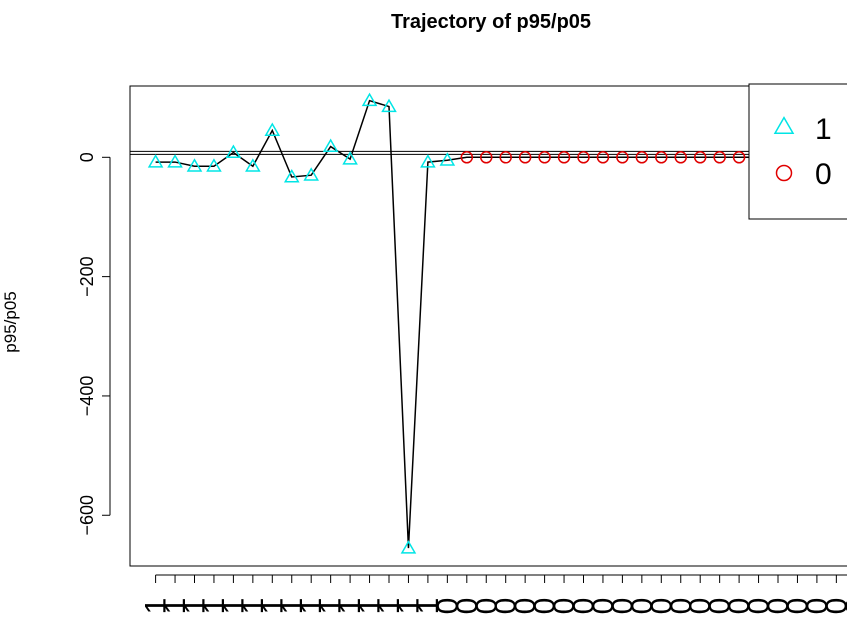 The width and height of the screenshot is (847, 623). I want to click on y-axis-label: p95/p05, so click(10, 321).